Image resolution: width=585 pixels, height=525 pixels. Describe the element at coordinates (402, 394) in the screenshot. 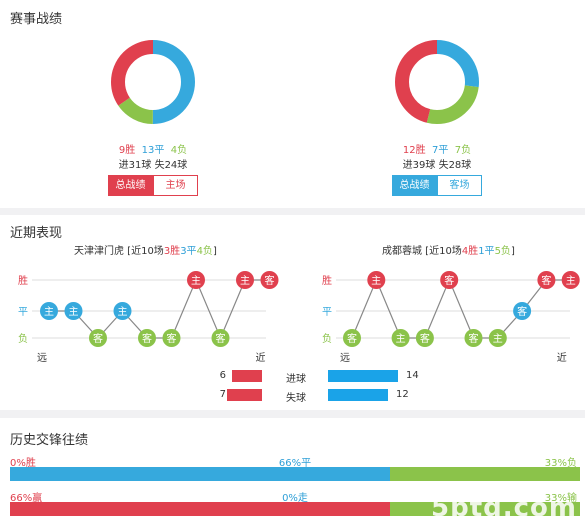

I see `away-goals-against-value: 12` at that location.